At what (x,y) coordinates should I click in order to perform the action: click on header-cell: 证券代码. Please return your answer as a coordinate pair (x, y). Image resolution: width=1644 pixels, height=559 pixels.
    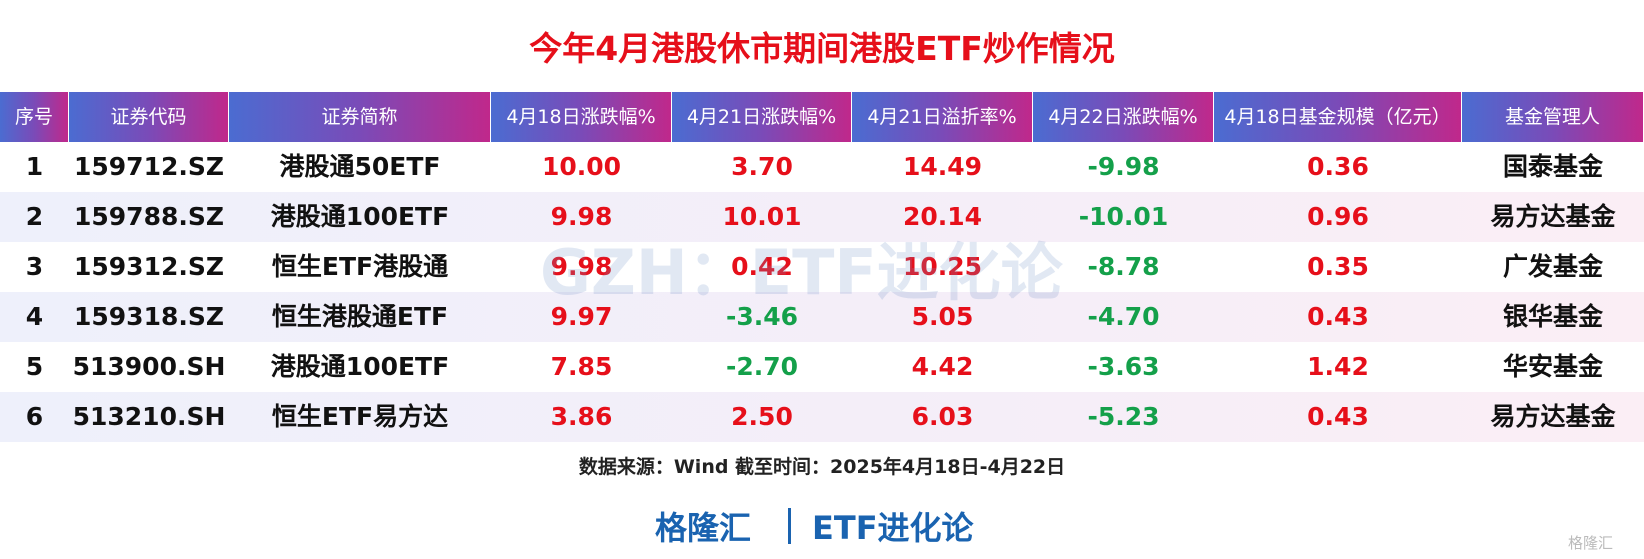
    Looking at the image, I should click on (149, 117).